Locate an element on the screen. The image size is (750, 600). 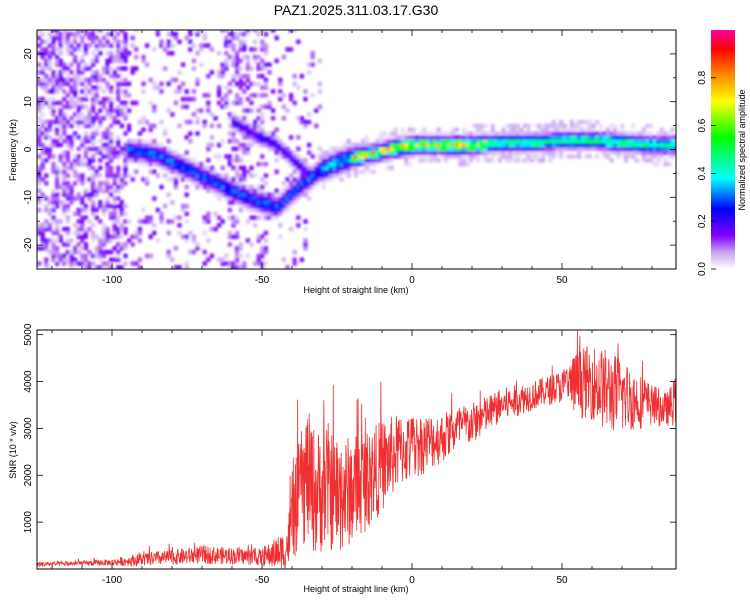
spectrogram-ytick-label: -20 is located at coordinates (28, 244).